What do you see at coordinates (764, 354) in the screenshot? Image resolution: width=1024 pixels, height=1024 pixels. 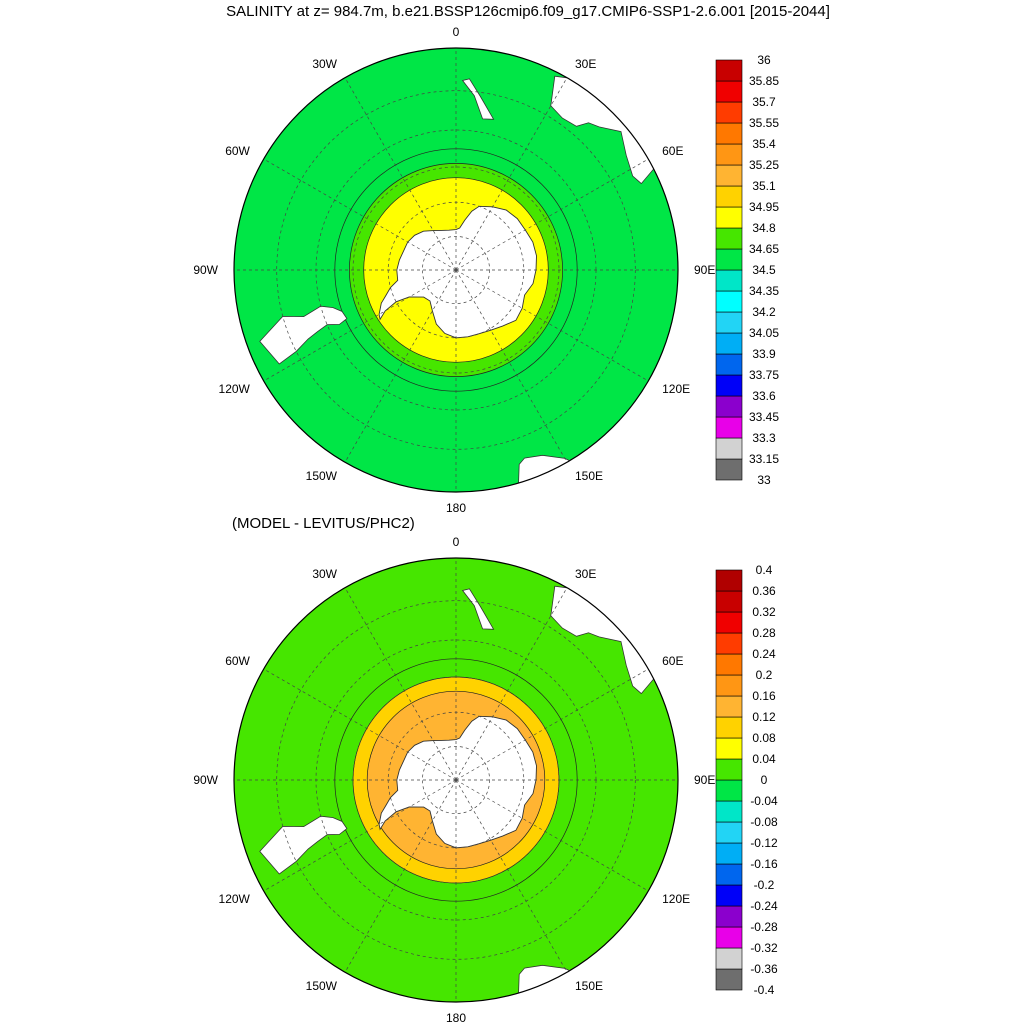 I see `colorbar-label: 33.9` at bounding box center [764, 354].